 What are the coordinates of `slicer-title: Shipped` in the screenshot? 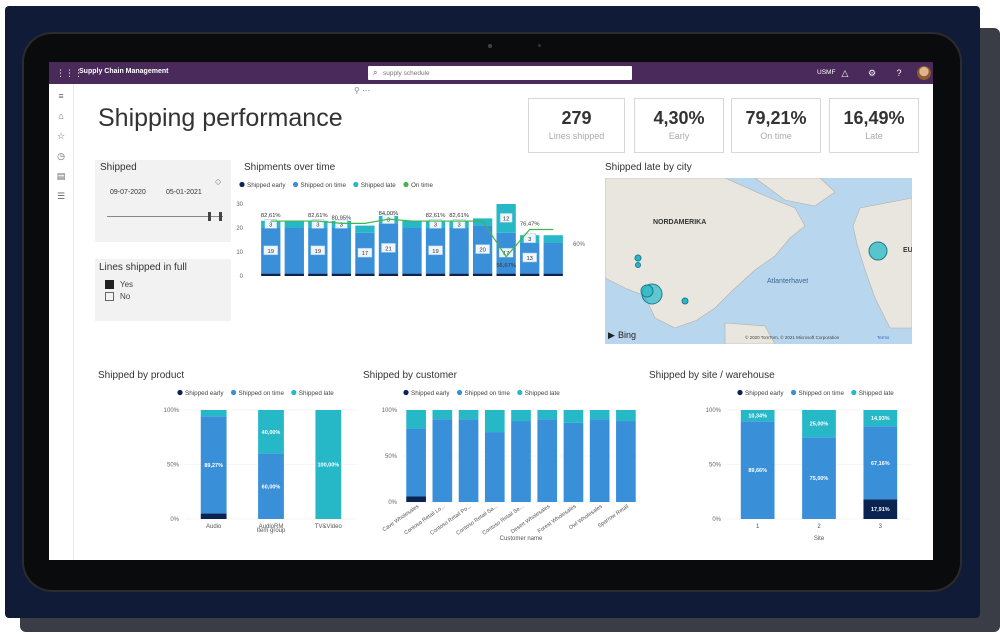 It's located at (118, 167).